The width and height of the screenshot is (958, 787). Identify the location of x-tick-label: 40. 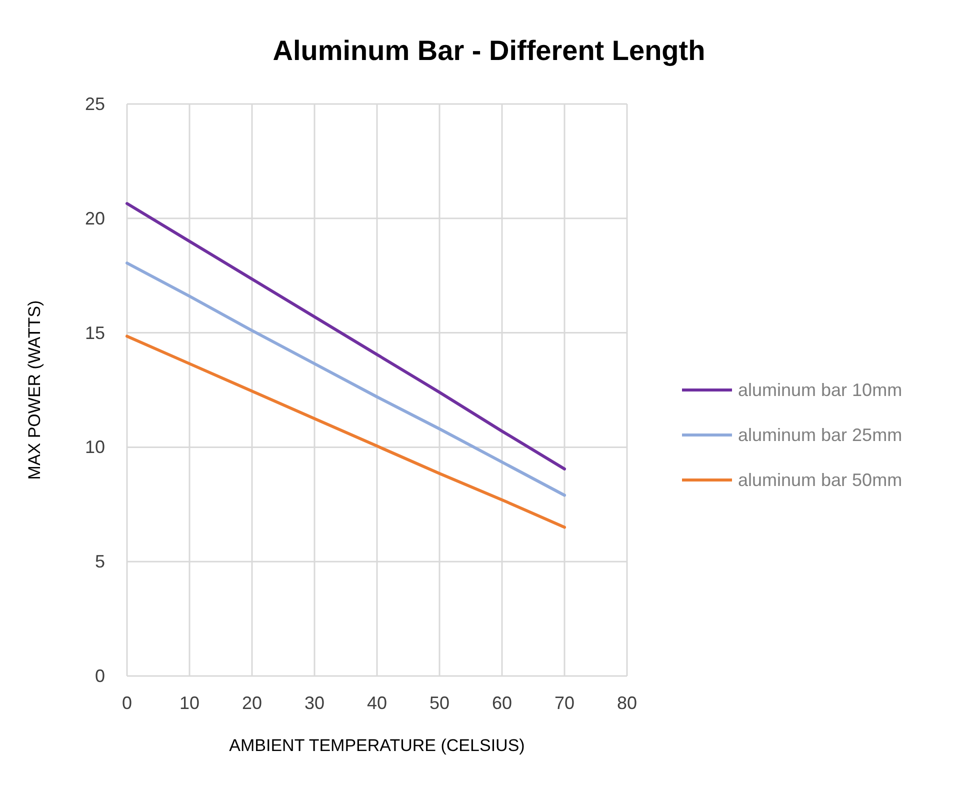
(377, 703).